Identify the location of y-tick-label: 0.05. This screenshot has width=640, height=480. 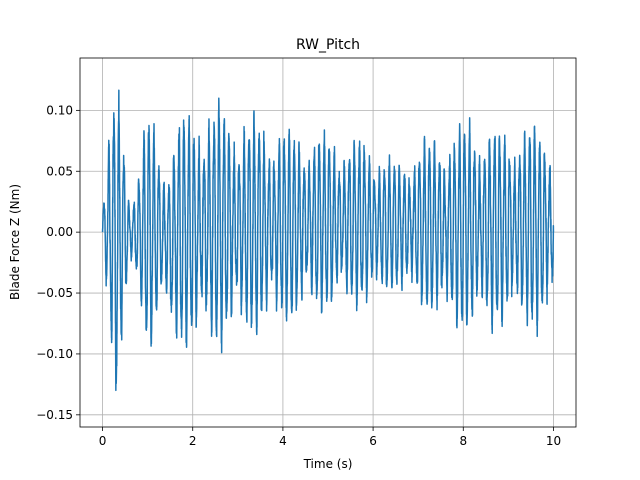
(59, 171).